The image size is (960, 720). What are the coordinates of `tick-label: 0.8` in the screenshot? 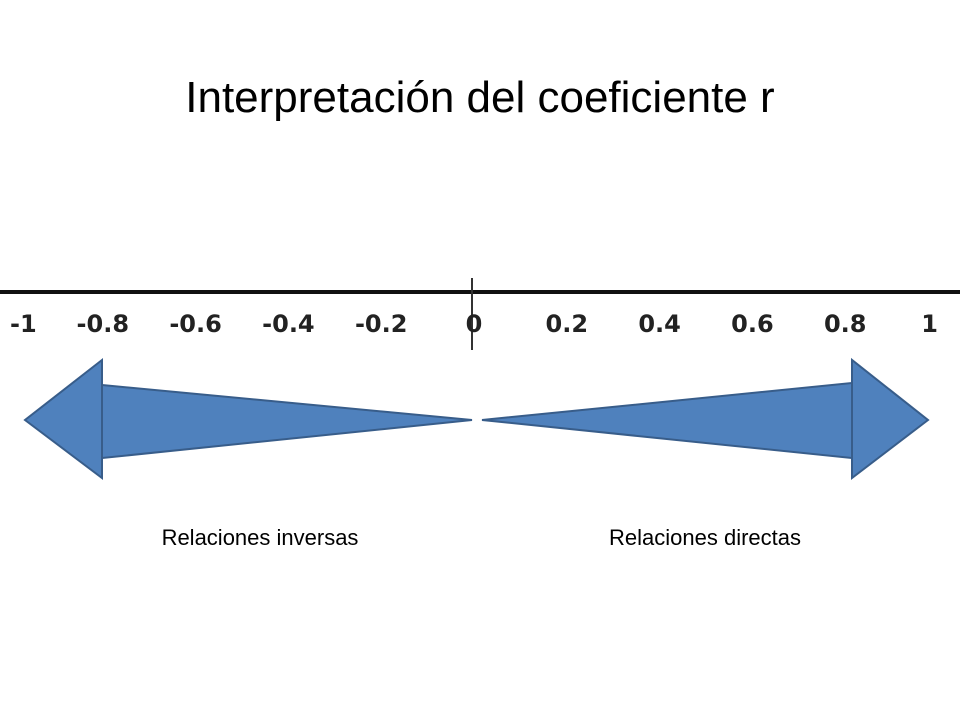 It's located at (845, 324).